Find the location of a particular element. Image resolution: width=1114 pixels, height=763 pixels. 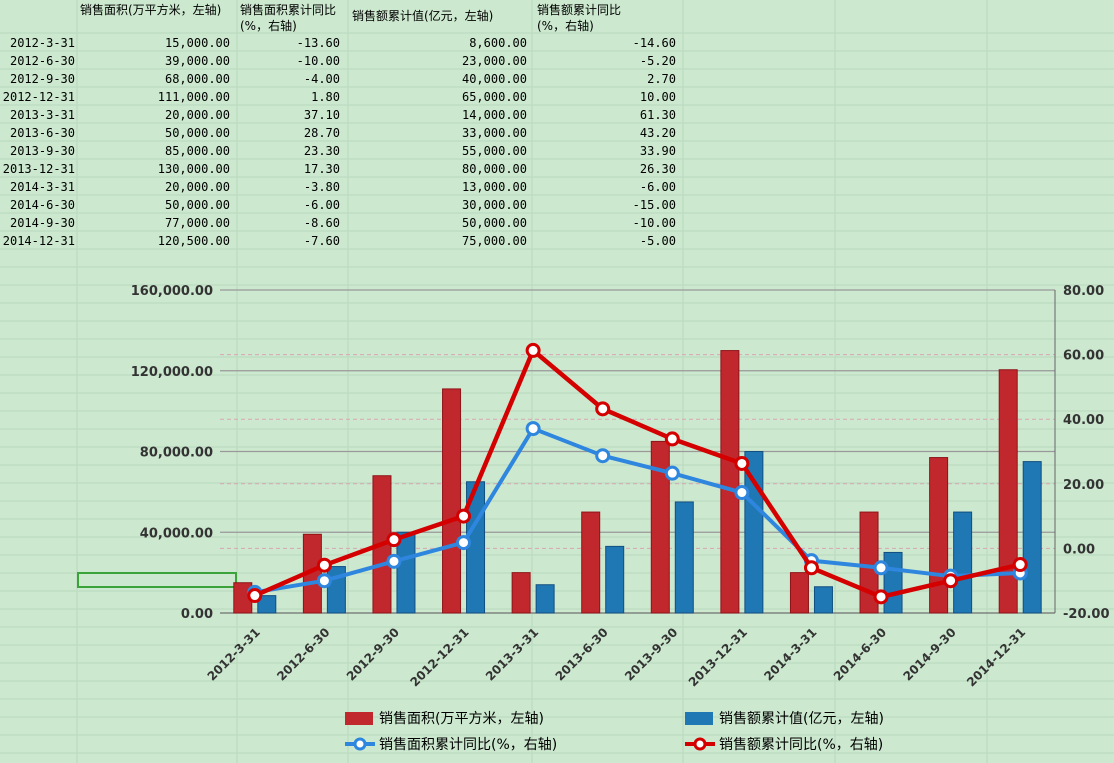

table-cell: -4.00 is located at coordinates (321, 79).